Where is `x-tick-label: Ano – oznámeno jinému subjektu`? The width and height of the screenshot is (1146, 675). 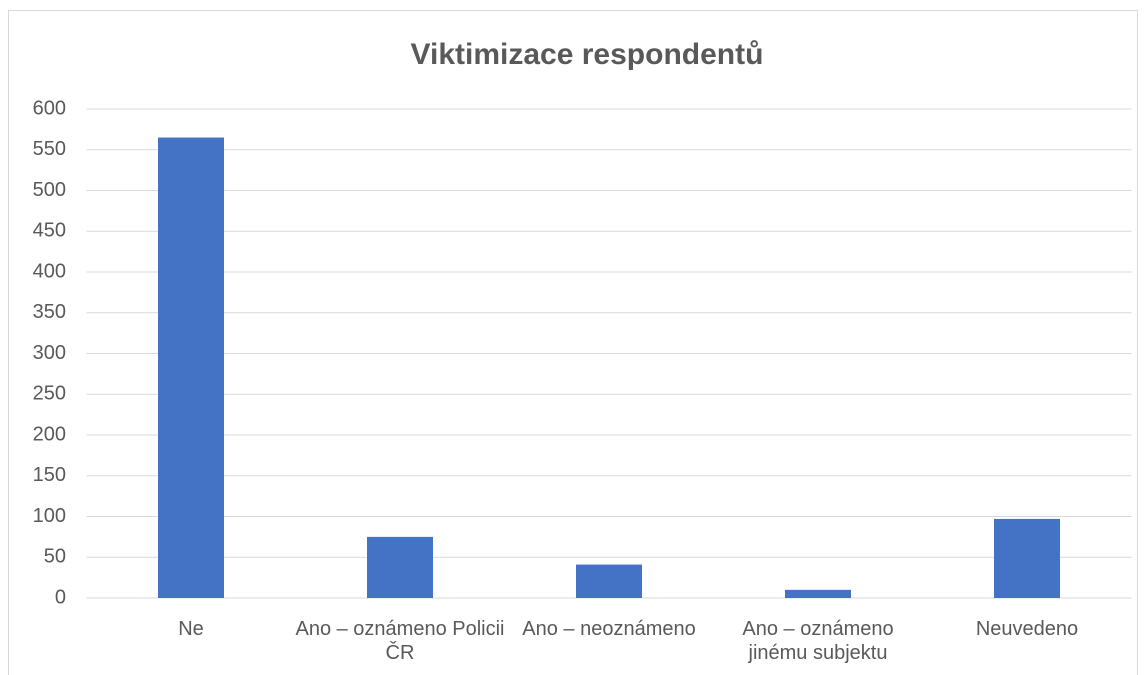 x-tick-label: Ano – oznámeno jinému subjektu is located at coordinates (818, 641).